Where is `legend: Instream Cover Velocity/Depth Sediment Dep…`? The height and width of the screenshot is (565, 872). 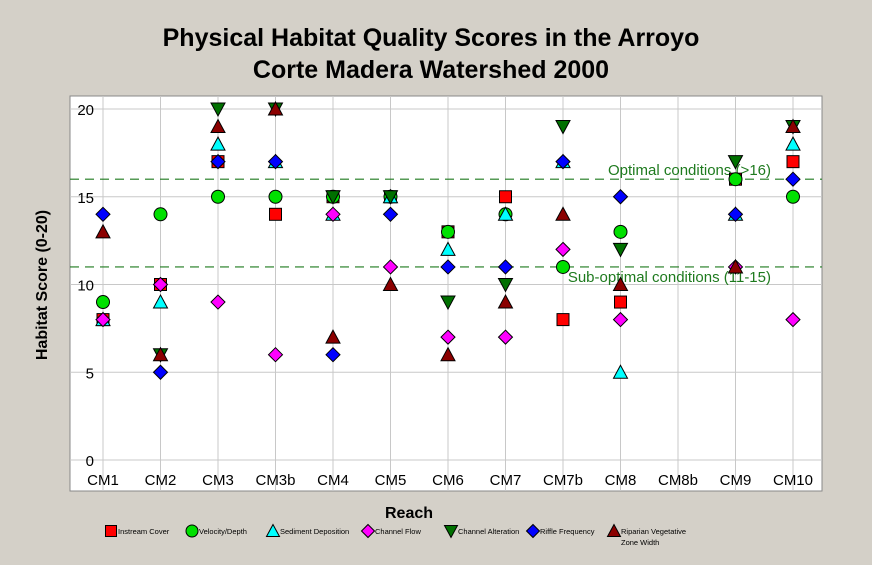
legend: Instream Cover Velocity/Depth Sediment Dep… is located at coordinates (396, 536).